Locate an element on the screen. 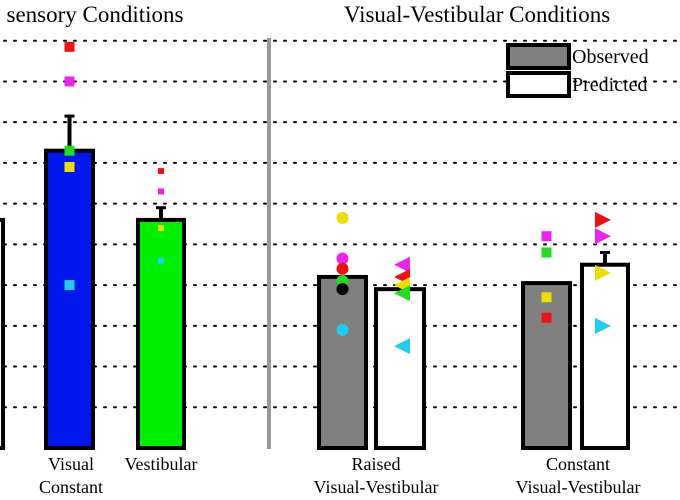 The height and width of the screenshot is (500, 680). category-label-line: Vestibular is located at coordinates (161, 464).